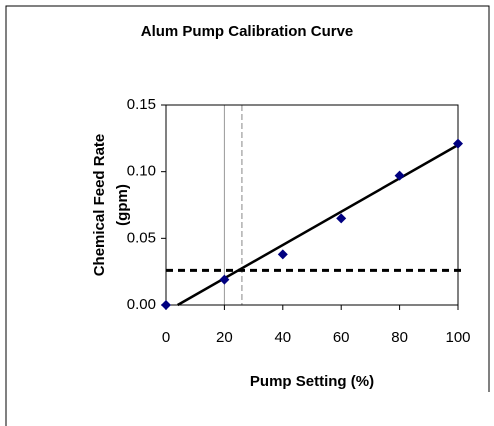 This screenshot has height=426, width=494. Describe the element at coordinates (341, 337) in the screenshot. I see `x-tick-label: 60` at that location.